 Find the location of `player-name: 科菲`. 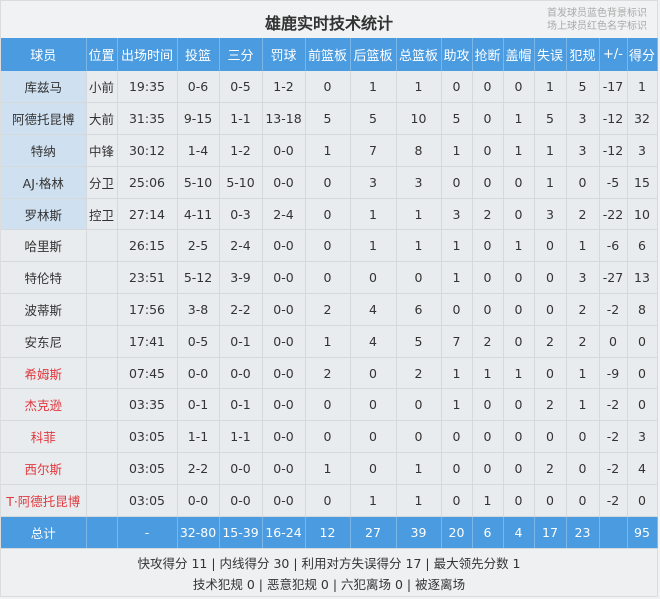

player-name: 科菲 is located at coordinates (44, 437).